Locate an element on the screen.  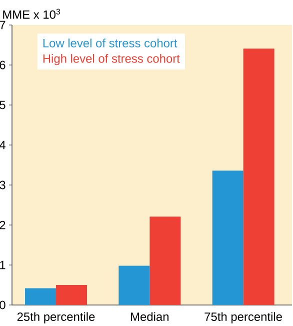
y-tick-label: 5 is located at coordinates (3, 105).